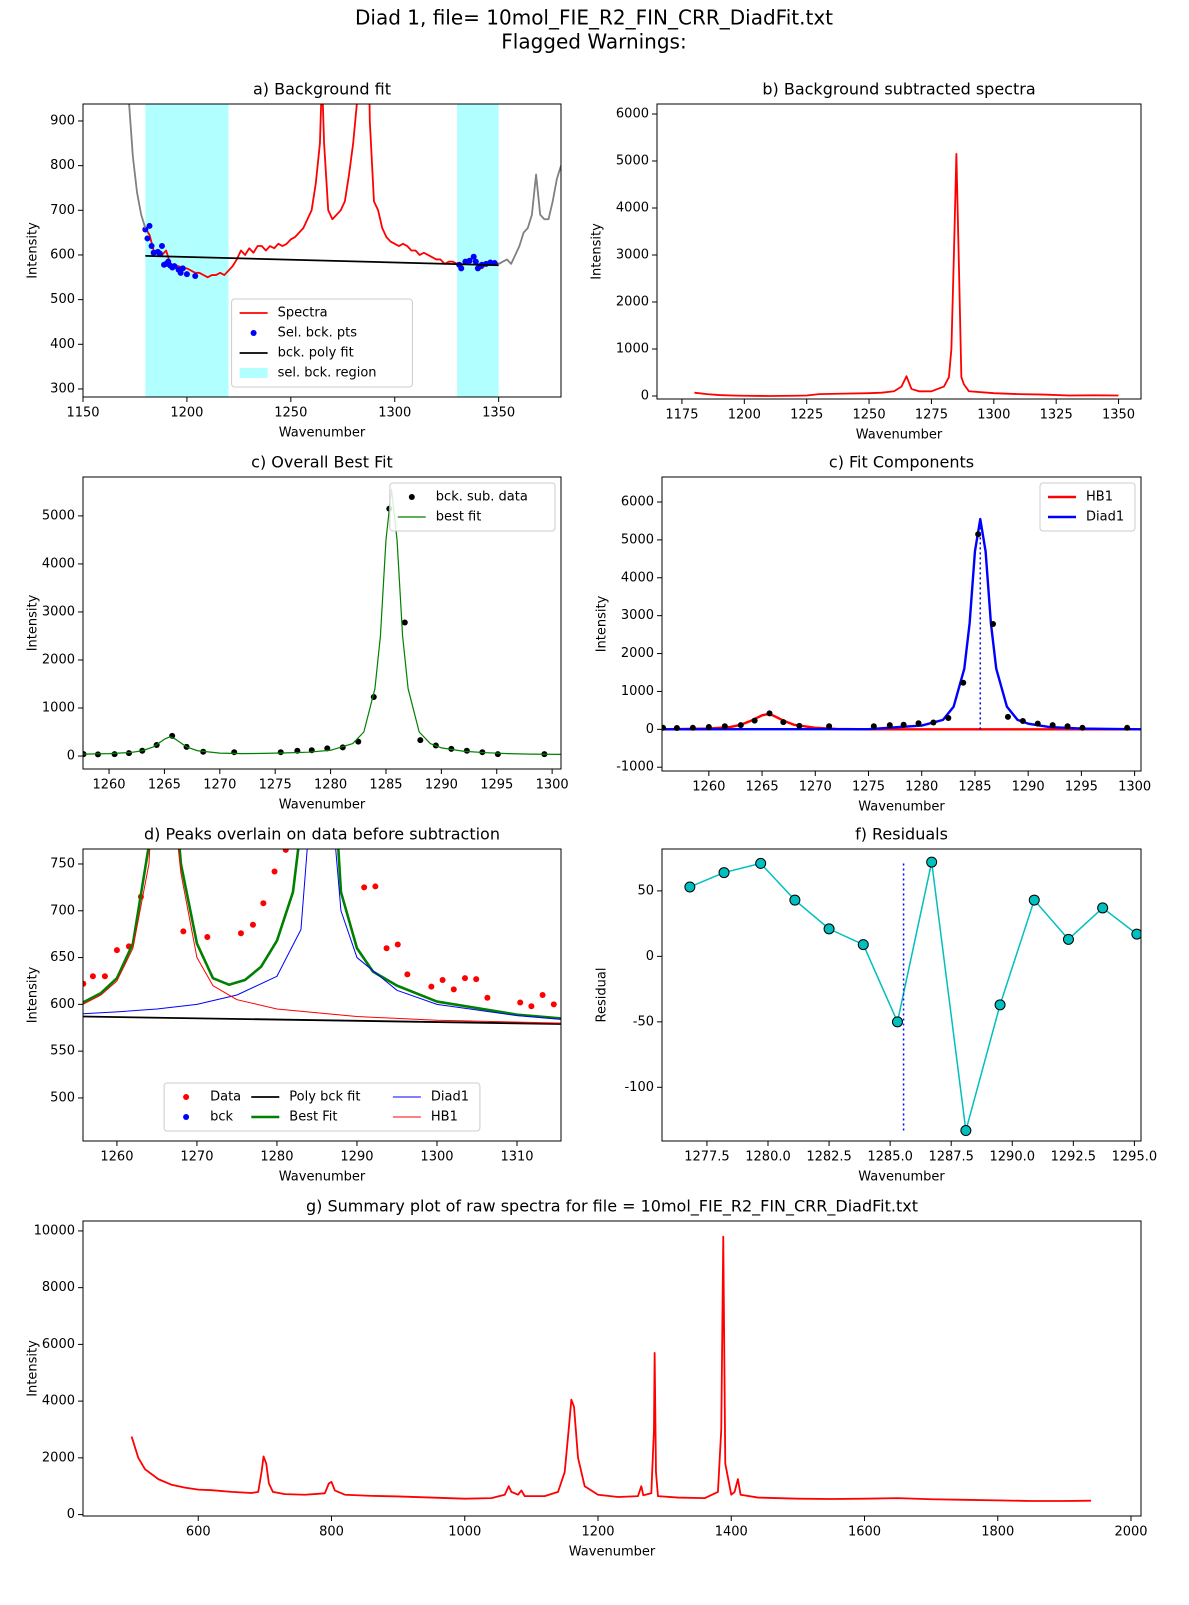 This screenshot has width=1189, height=1605. Describe the element at coordinates (316, 353) in the screenshot. I see `legend-label: bck. poly fit` at that location.